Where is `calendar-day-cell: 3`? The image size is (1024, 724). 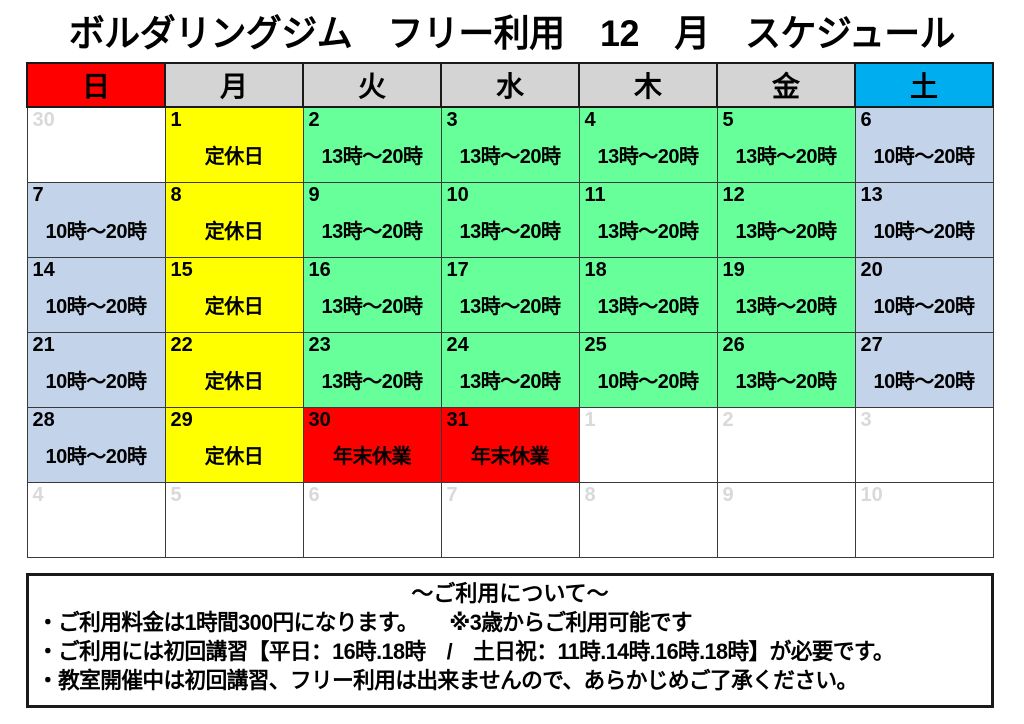
calendar-day-cell: 3 is located at coordinates (924, 445).